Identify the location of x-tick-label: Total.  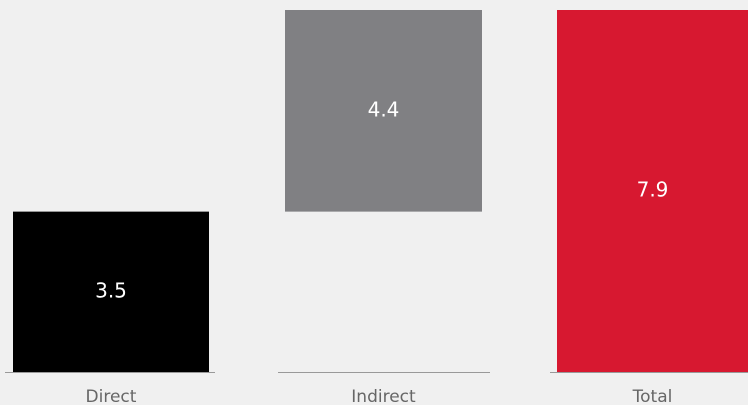
(652, 396).